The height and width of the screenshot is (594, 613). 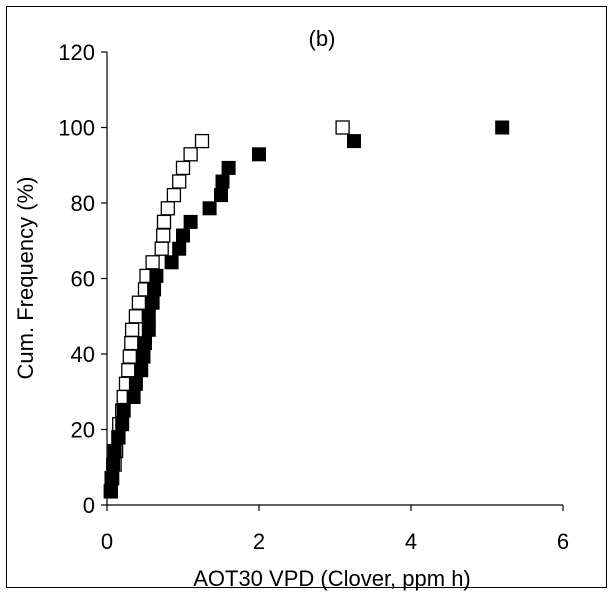 What do you see at coordinates (83, 430) in the screenshot?
I see `y-tick-label: 20` at bounding box center [83, 430].